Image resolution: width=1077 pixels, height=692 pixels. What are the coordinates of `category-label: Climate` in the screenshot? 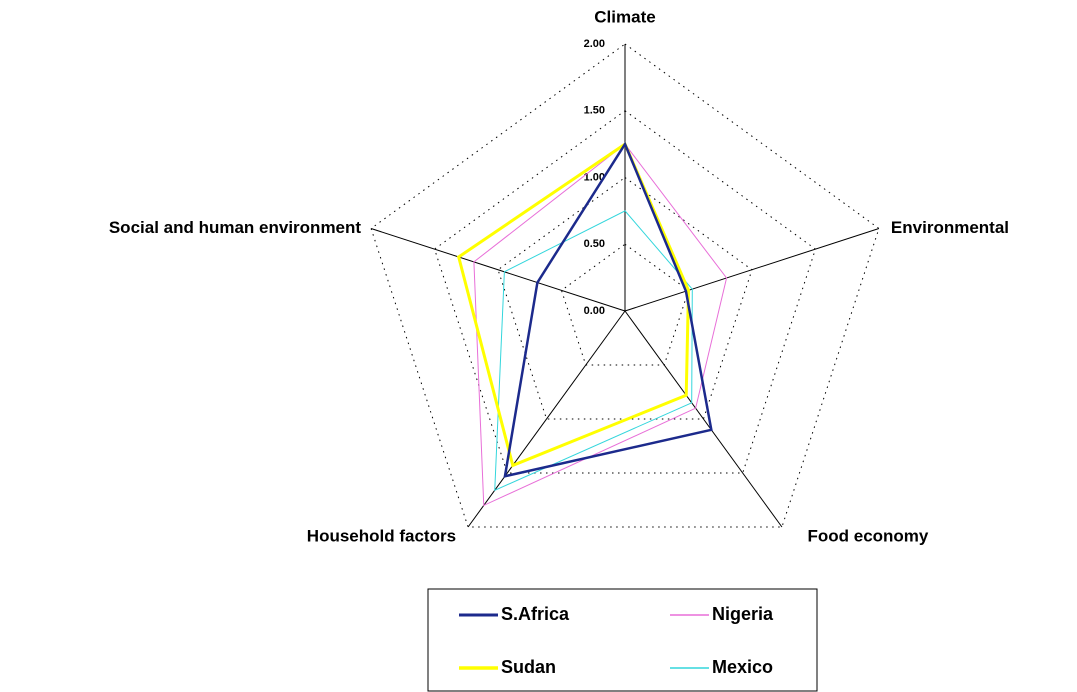 It's located at (624, 16).